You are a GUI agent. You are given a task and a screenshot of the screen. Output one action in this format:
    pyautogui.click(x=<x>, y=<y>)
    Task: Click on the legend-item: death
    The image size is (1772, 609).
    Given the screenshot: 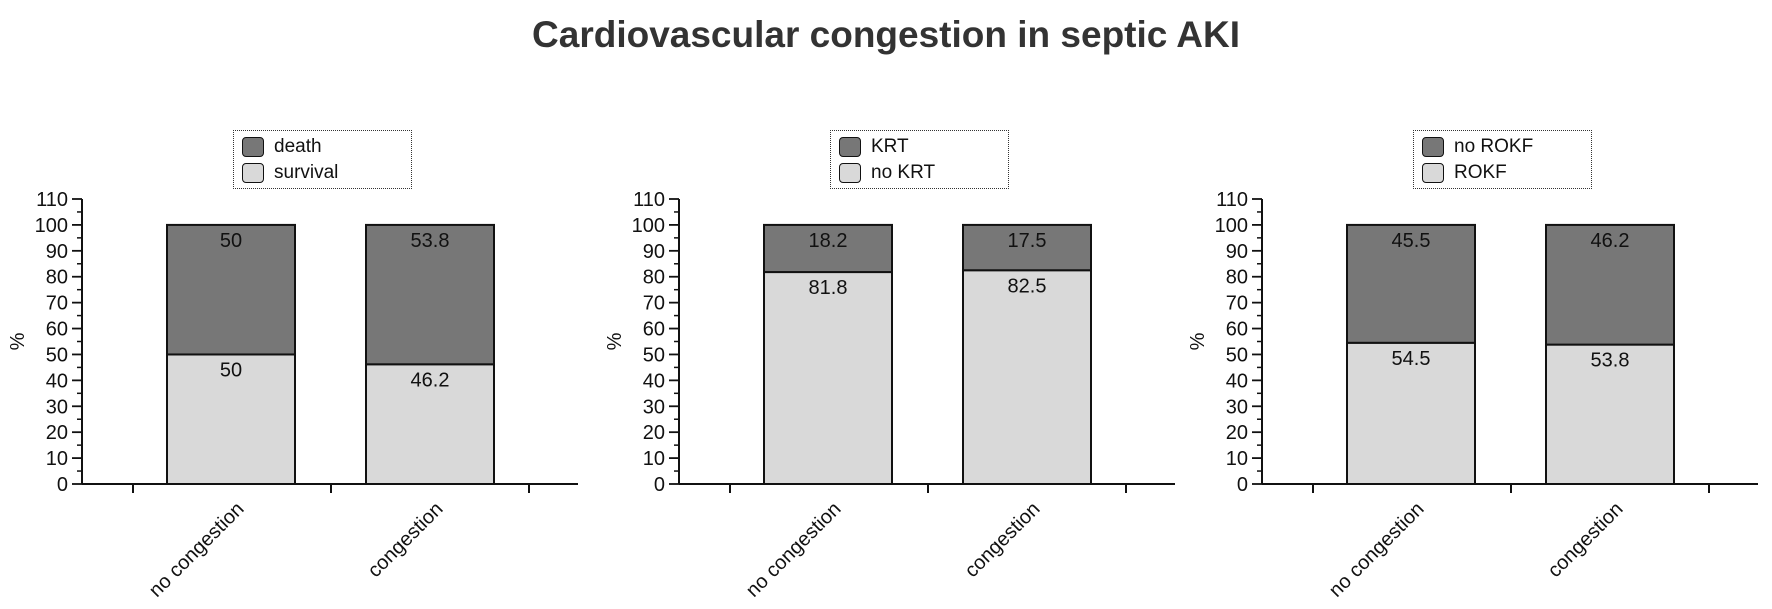 What is the action you would take?
    pyautogui.click(x=322, y=147)
    